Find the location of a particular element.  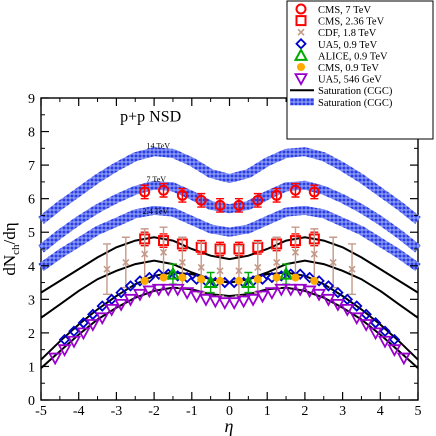

x-tick-label: 0 is located at coordinates (229, 411).